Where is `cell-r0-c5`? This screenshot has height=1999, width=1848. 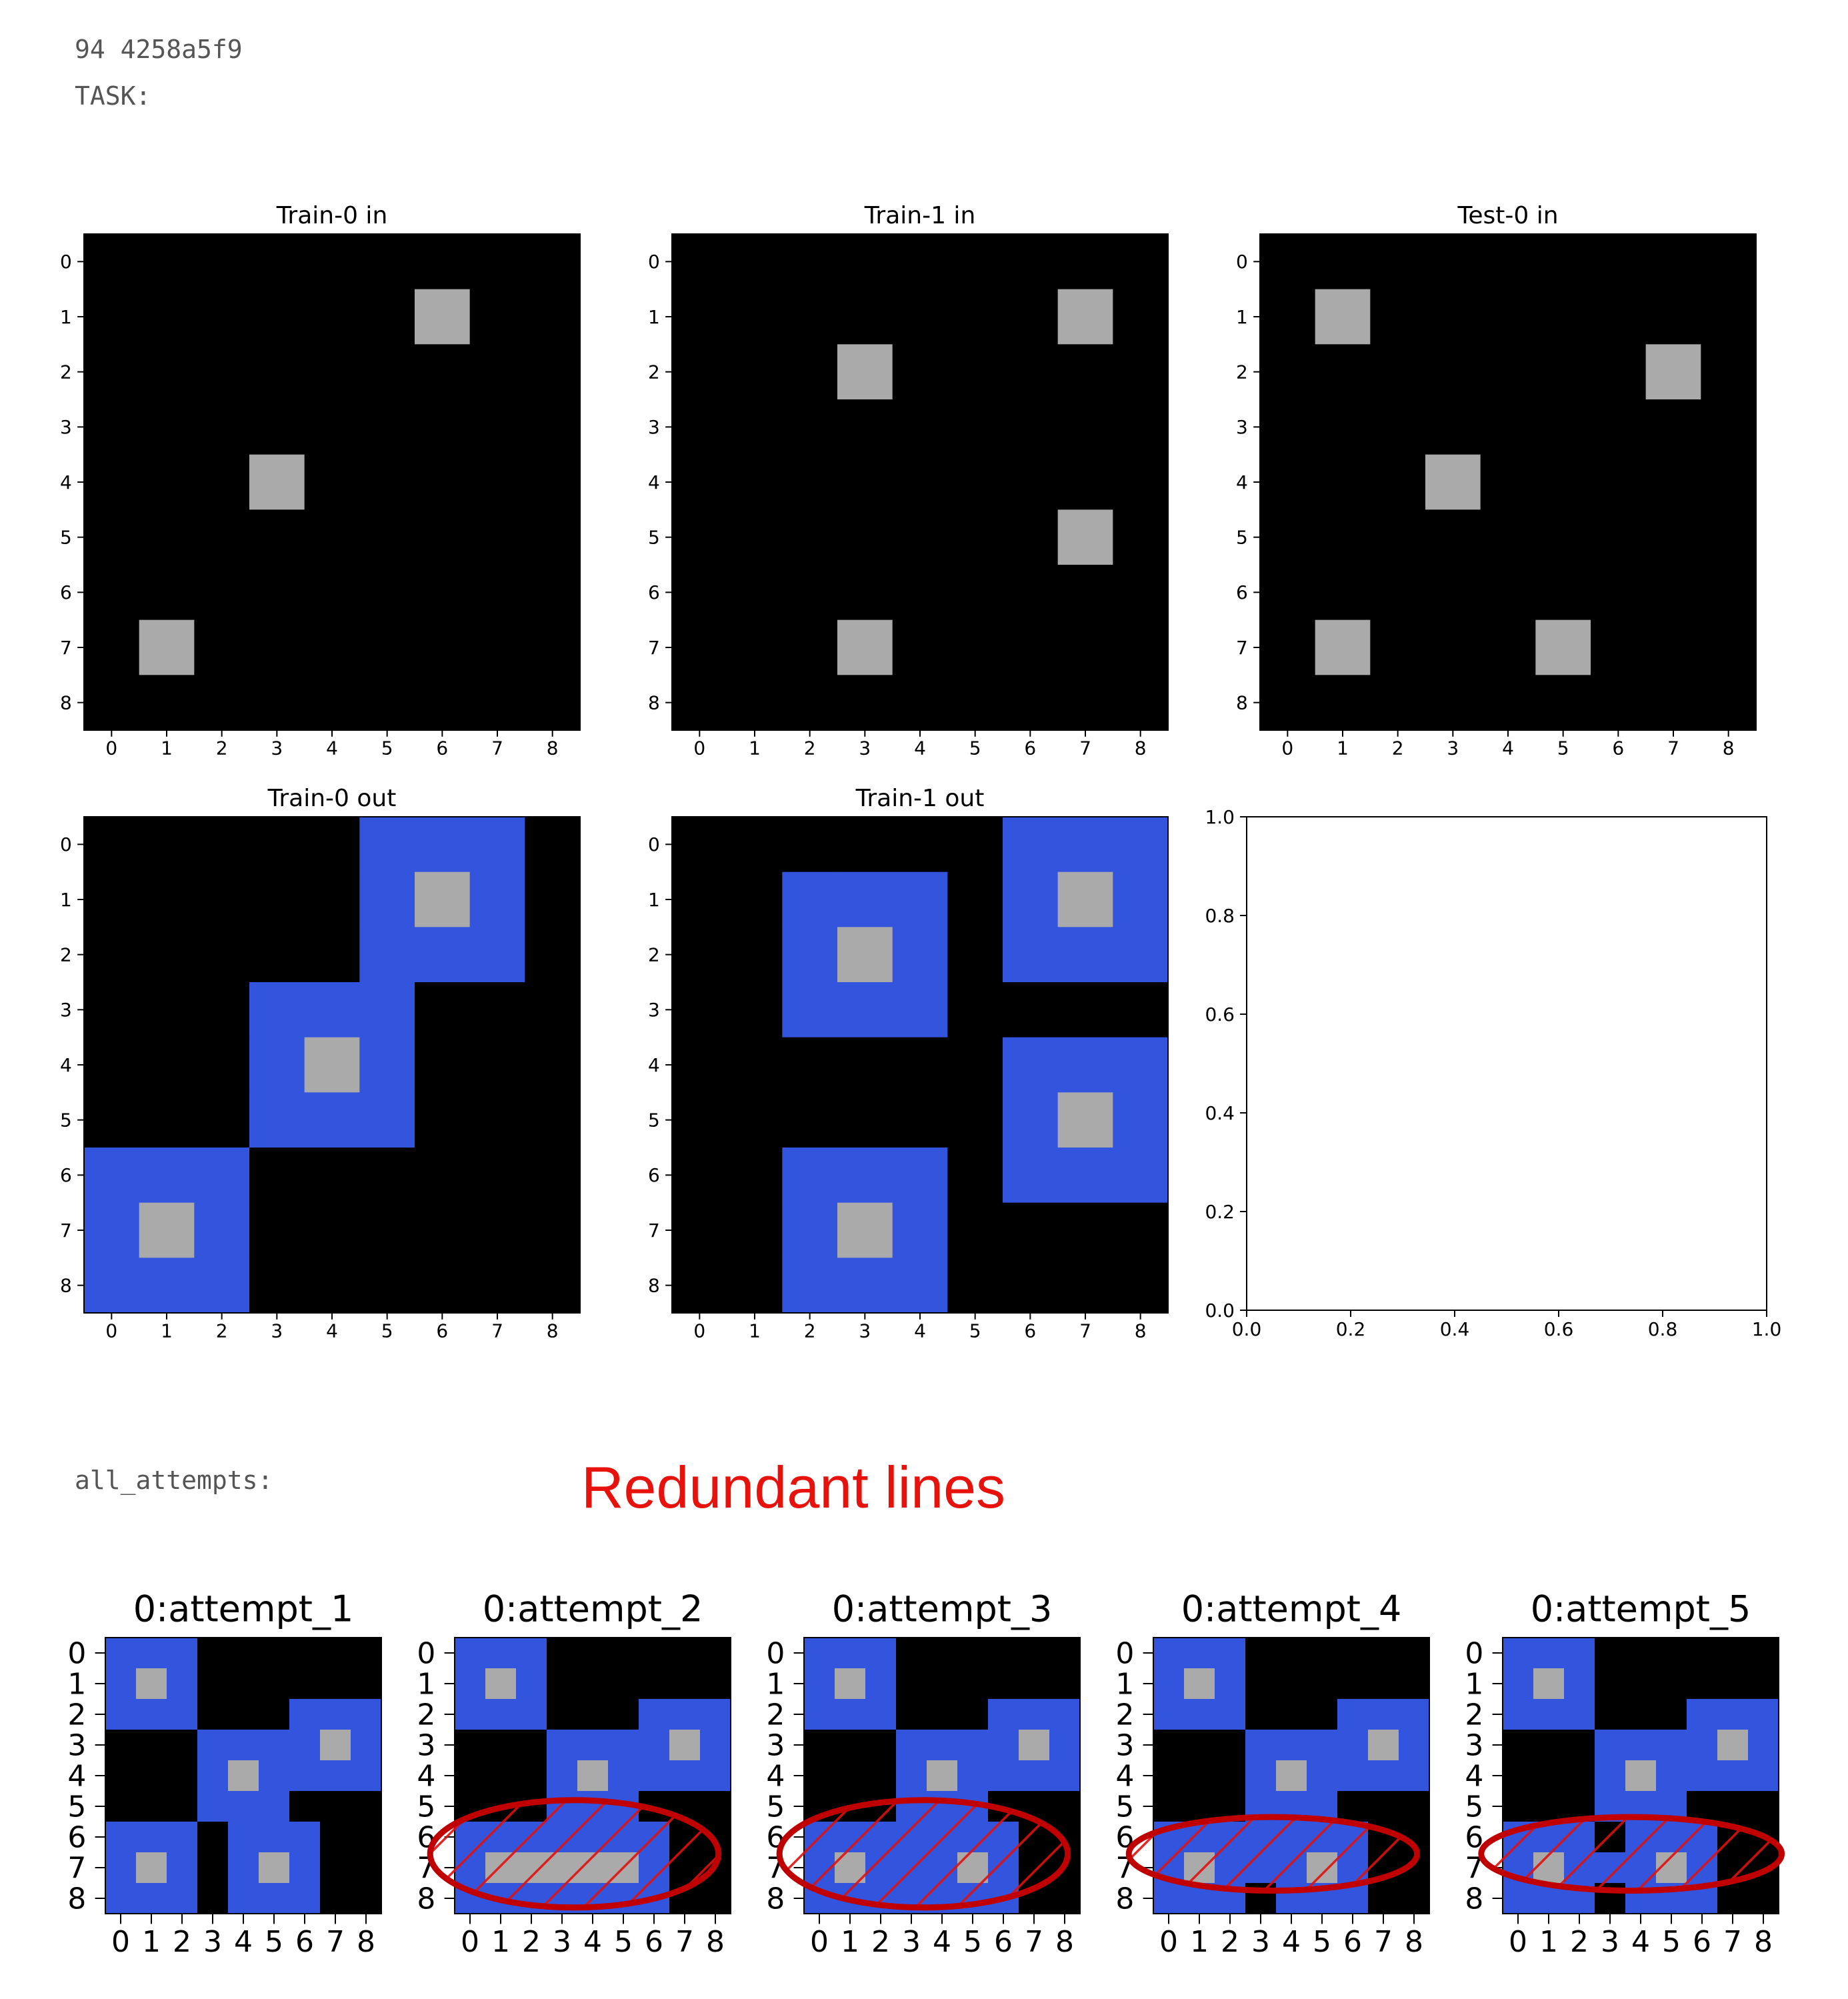
cell-r0-c5 is located at coordinates (1563, 262).